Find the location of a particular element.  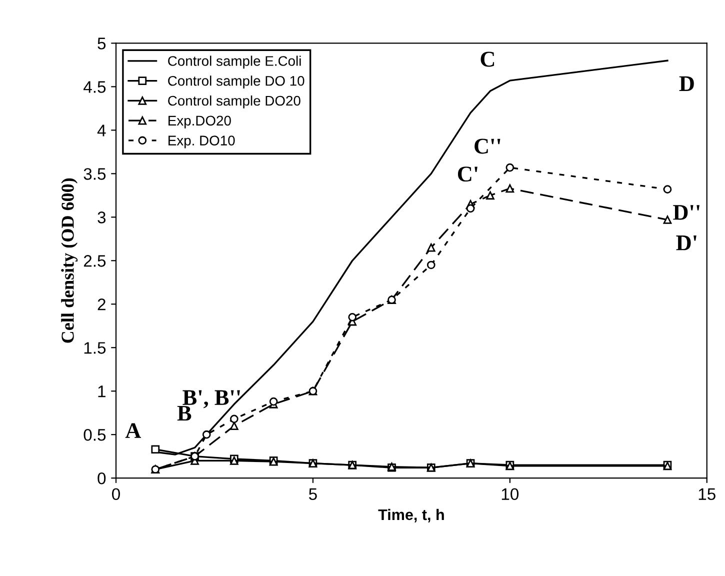

annotation: D is located at coordinates (686, 83).